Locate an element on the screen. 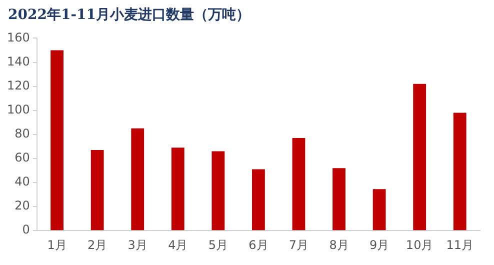 The height and width of the screenshot is (265, 494). y-tick-label: 60 is located at coordinates (22, 157).